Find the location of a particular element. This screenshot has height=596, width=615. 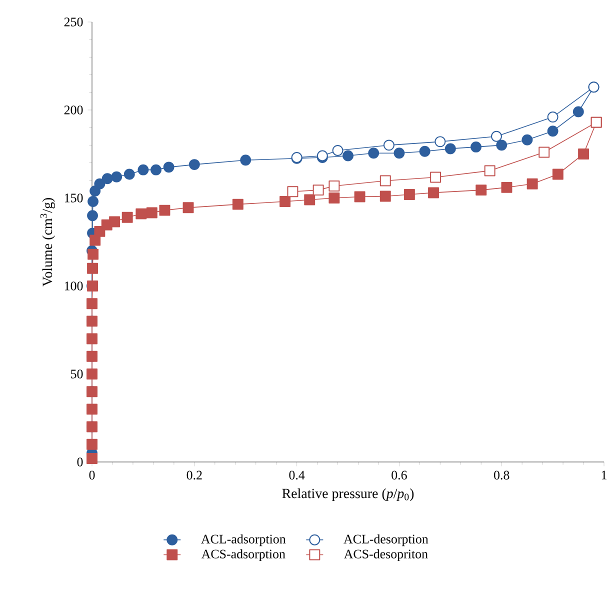

x-tick-label: 0 is located at coordinates (92, 475).